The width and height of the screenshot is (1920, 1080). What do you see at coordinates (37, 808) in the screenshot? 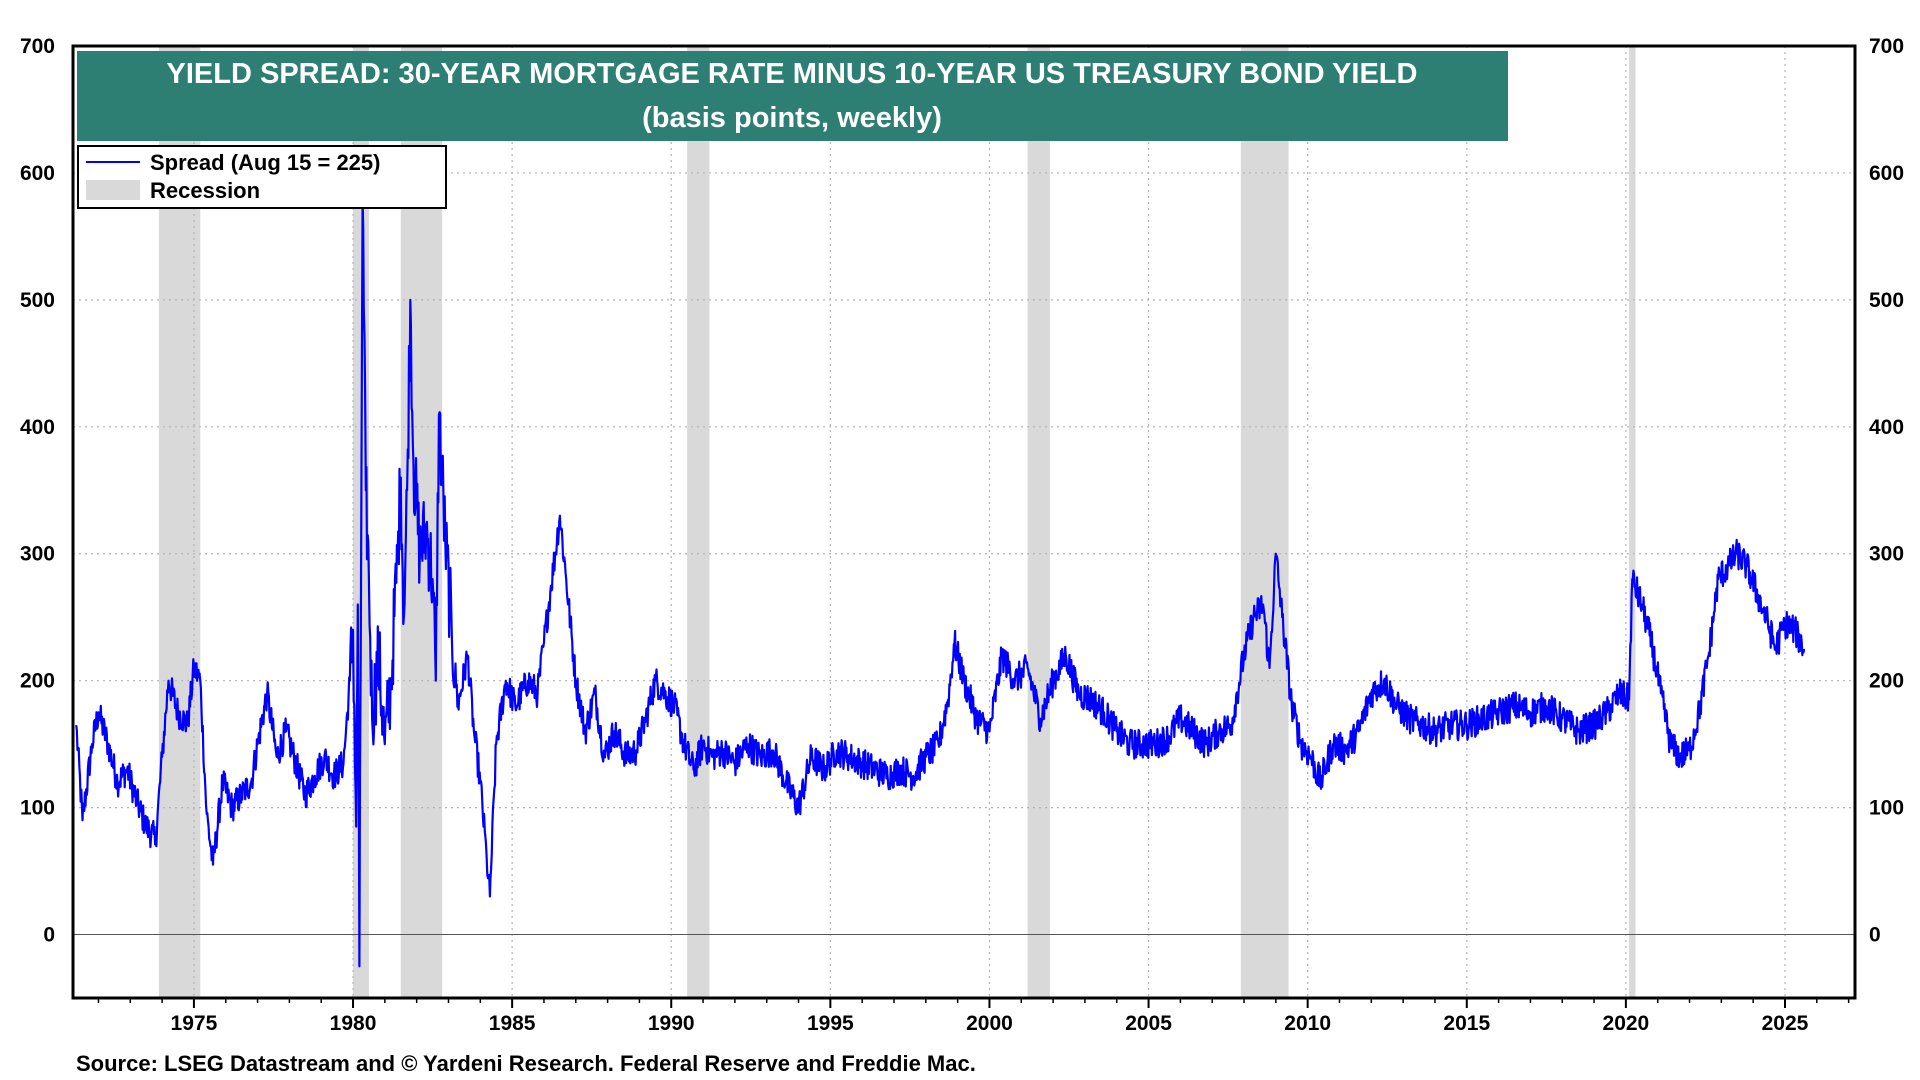
I see `y-tick-label-left: 100` at bounding box center [37, 808].